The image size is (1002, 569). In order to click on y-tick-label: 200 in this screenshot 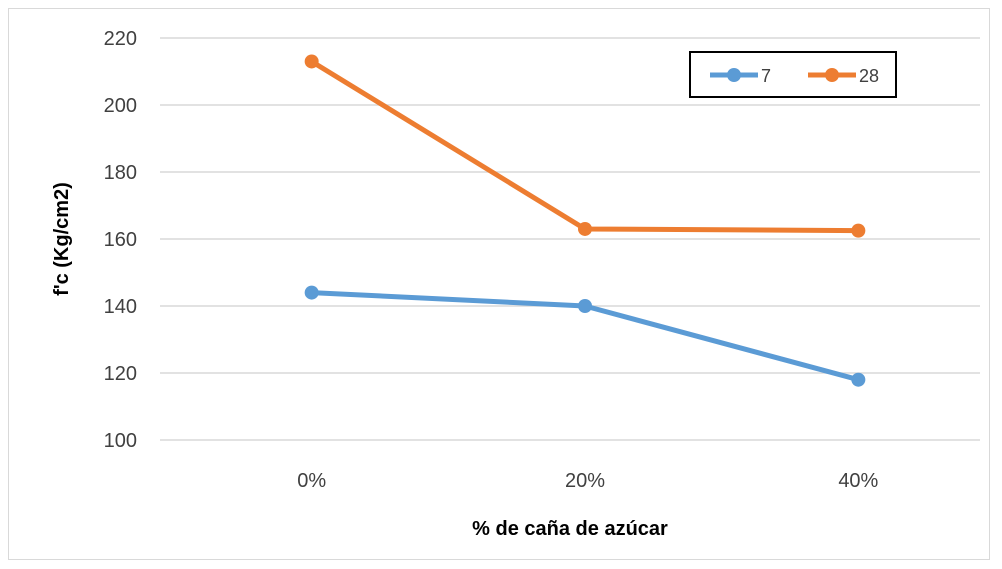, I will do `click(120, 106)`.